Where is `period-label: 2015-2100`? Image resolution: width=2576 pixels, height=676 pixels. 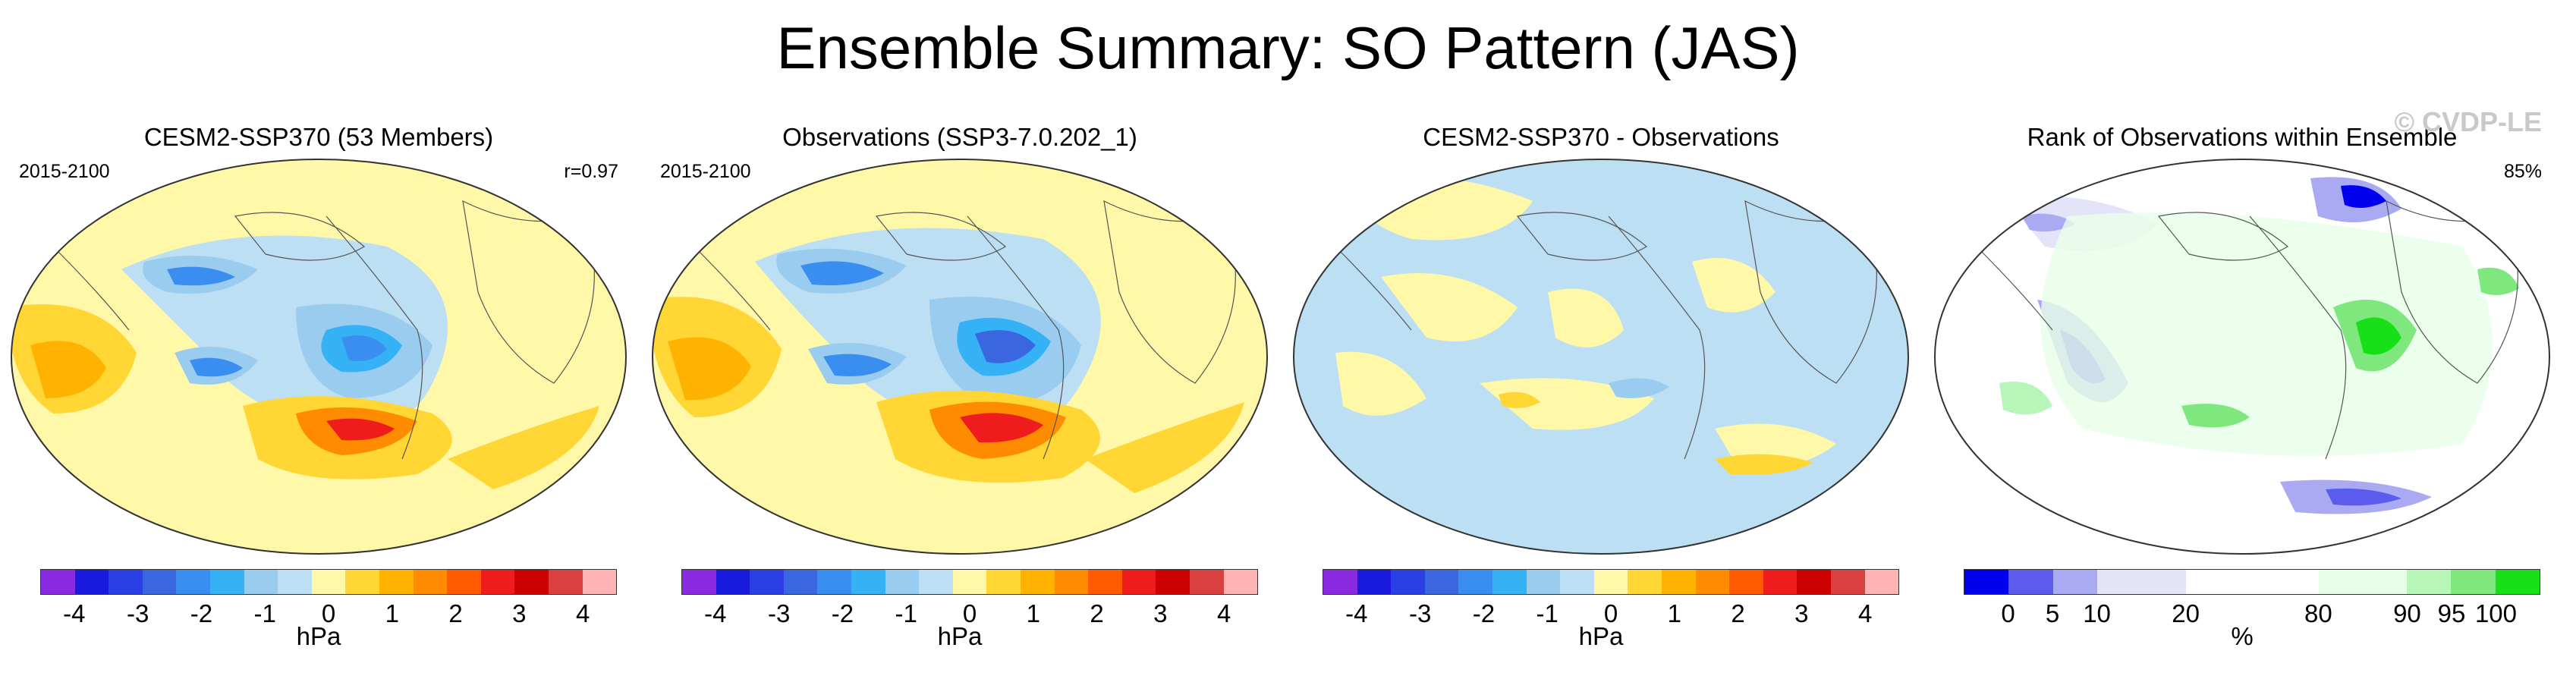 period-label: 2015-2100 is located at coordinates (705, 171).